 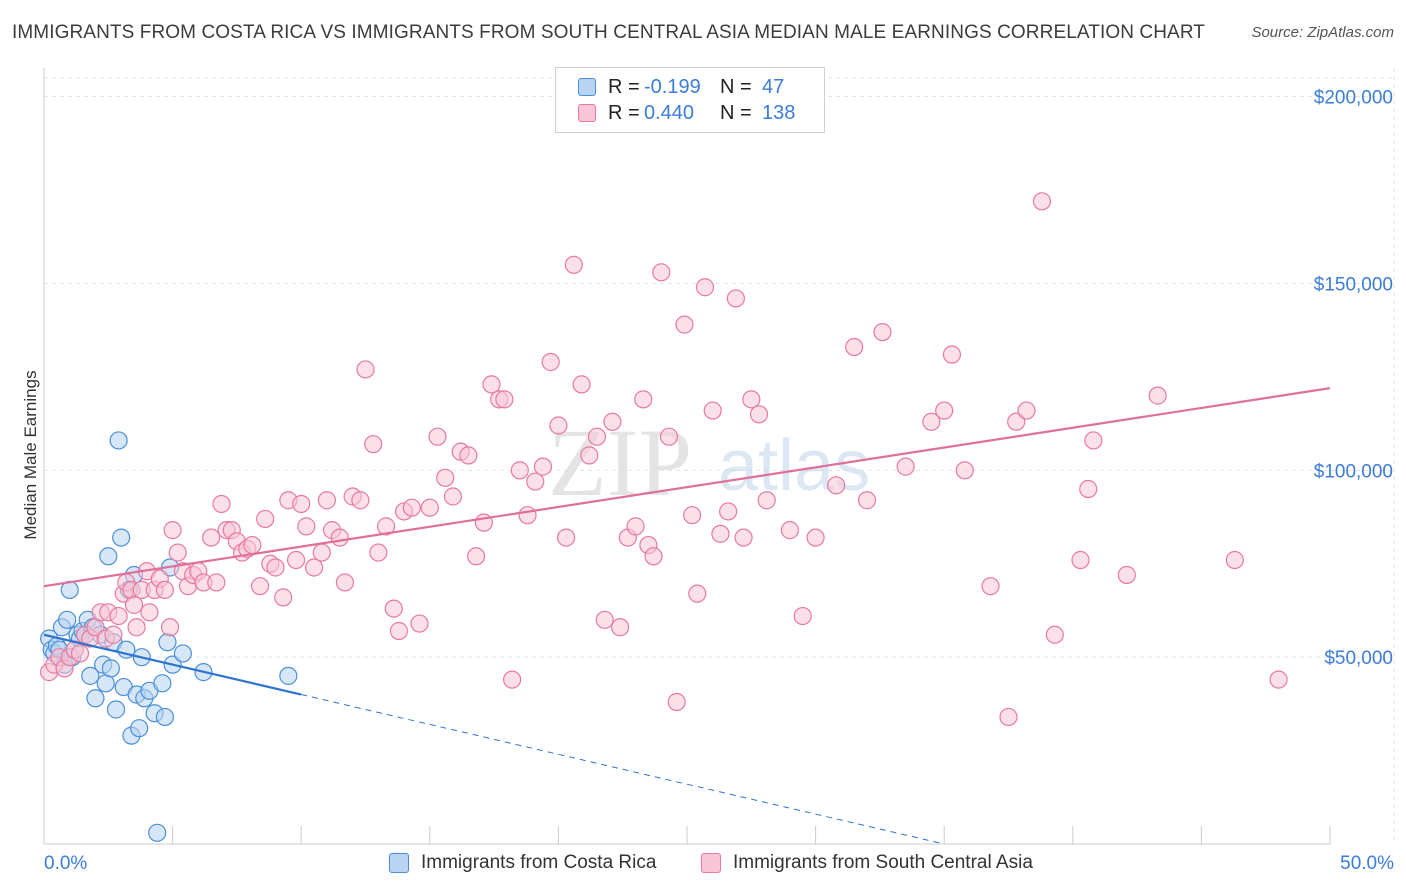 What do you see at coordinates (399, 863) in the screenshot?
I see `bottom-swatch-costa-rica` at bounding box center [399, 863].